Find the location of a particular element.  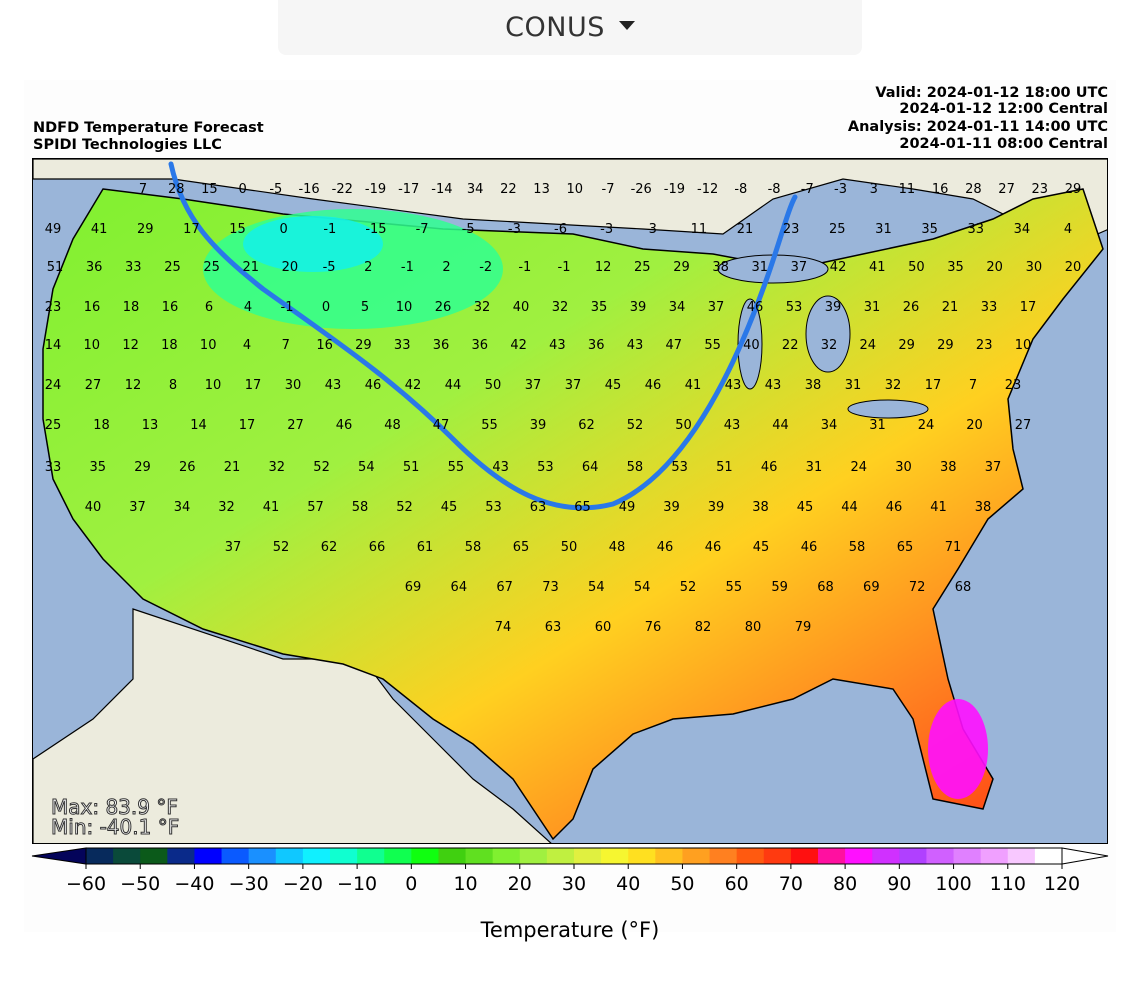

station-temperature-value: -12 is located at coordinates (707, 189).